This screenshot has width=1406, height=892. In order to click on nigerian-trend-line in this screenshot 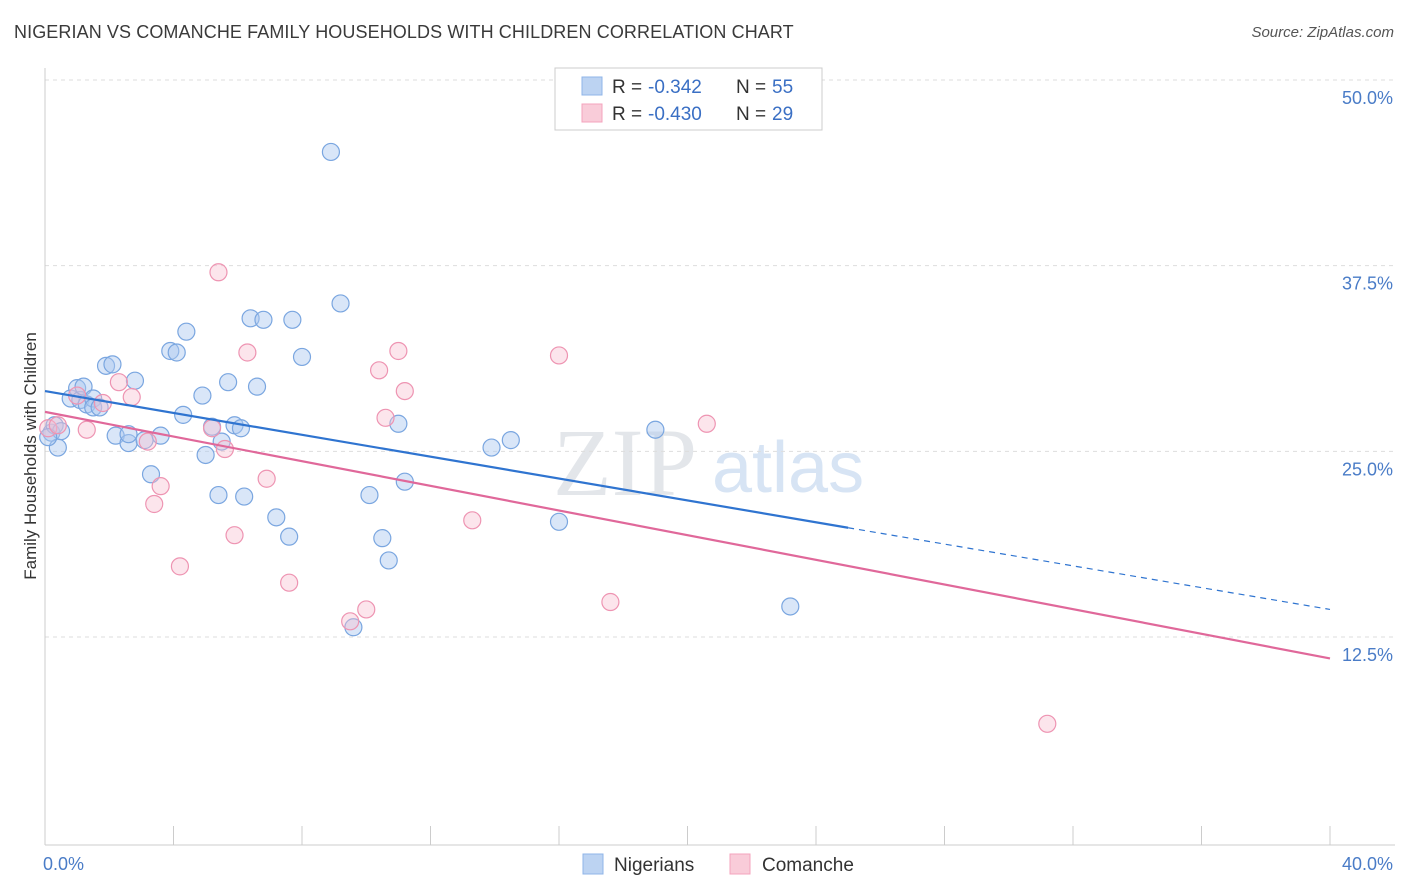, I will do `click(446, 459)`.